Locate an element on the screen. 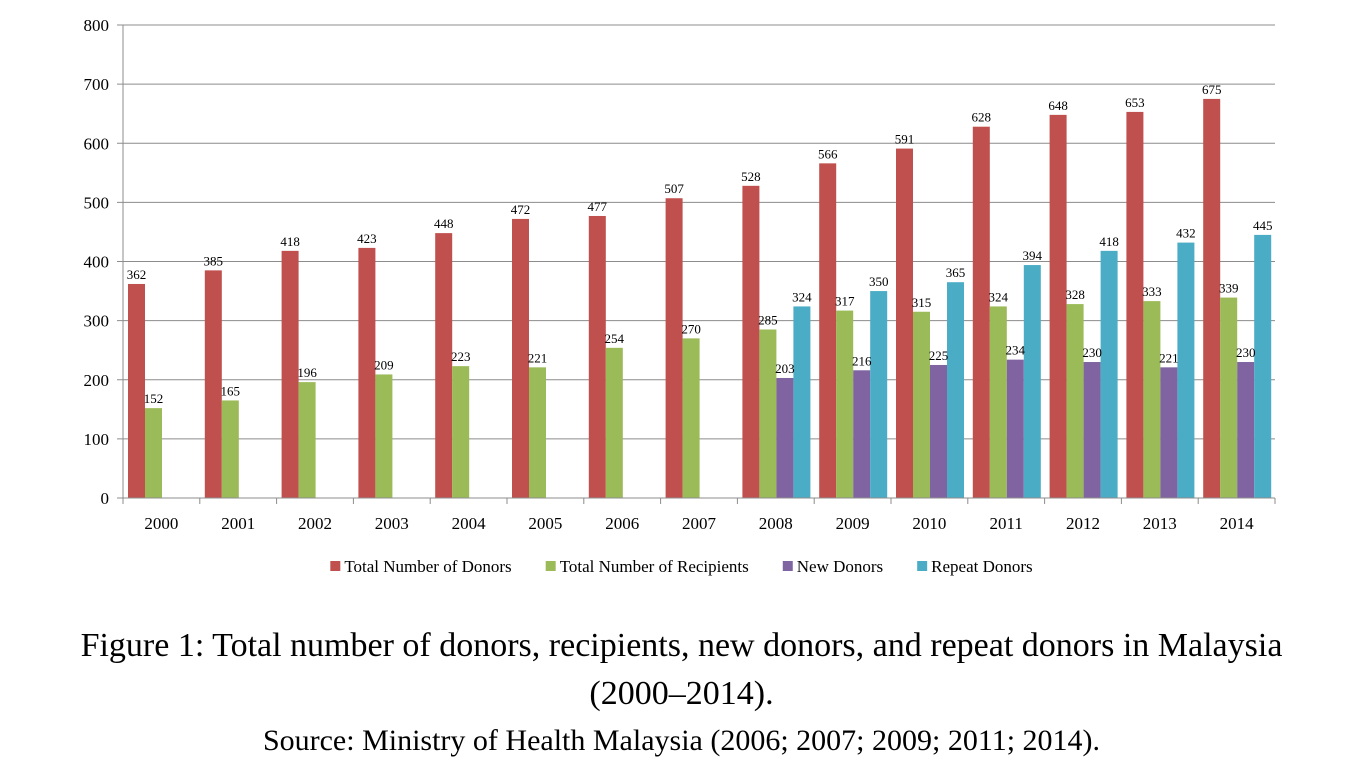 The height and width of the screenshot is (770, 1363). x-tick-label: 2010 is located at coordinates (929, 523).